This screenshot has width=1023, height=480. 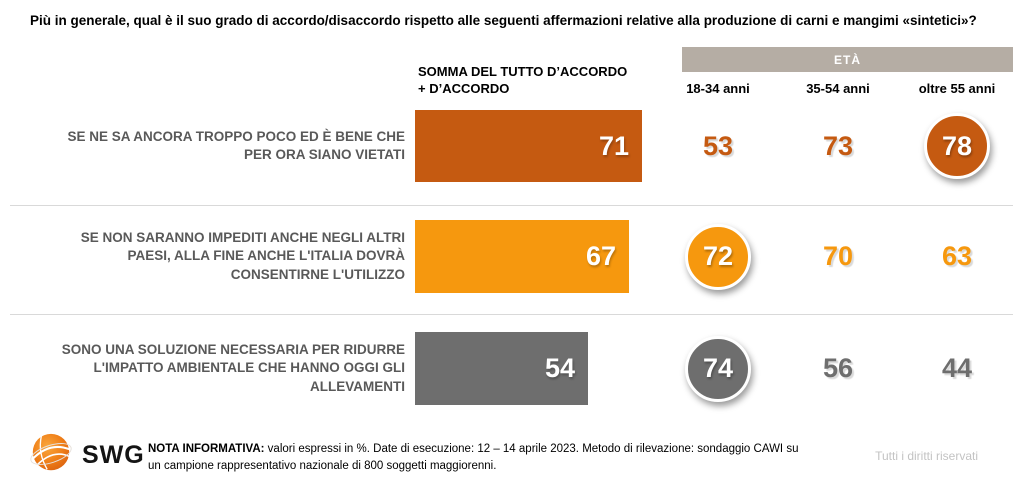 I want to click on age-value-35-54: 70, so click(x=838, y=256).